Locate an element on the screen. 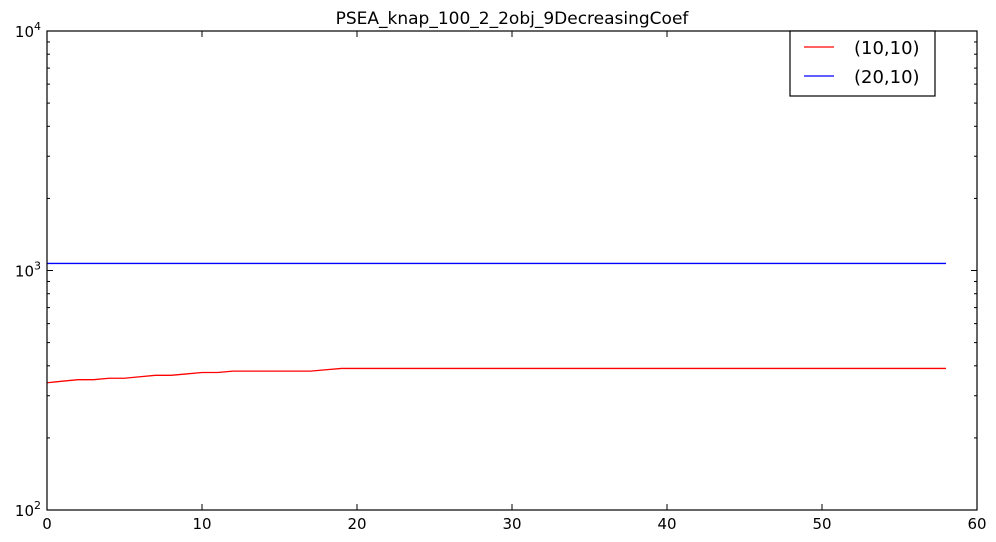 The width and height of the screenshot is (996, 542). chart-title: PSEA_knap_100_2_2obj_9DecreasingCoef is located at coordinates (513, 19).